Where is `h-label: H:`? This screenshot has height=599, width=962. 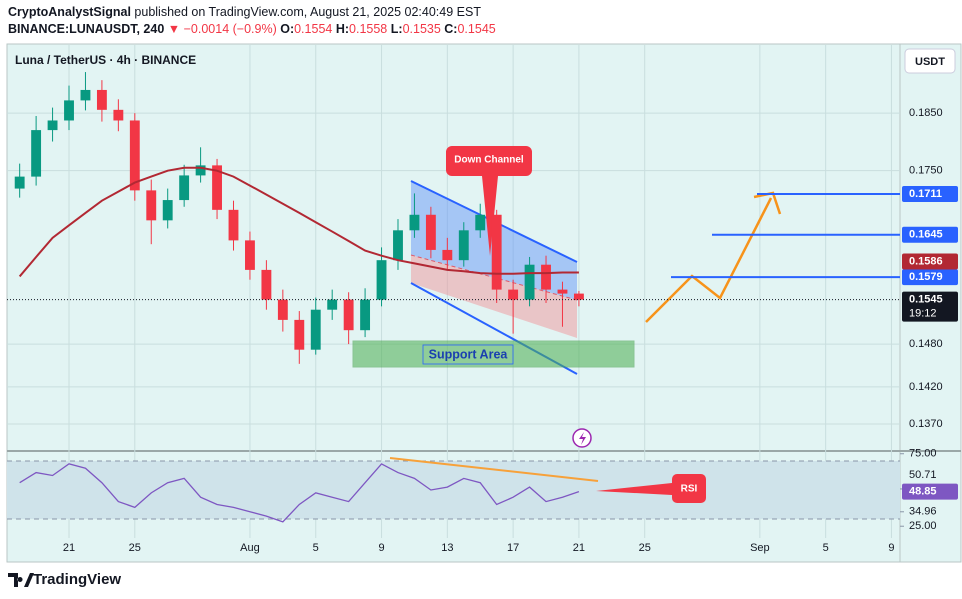
h-label: H: is located at coordinates (342, 29).